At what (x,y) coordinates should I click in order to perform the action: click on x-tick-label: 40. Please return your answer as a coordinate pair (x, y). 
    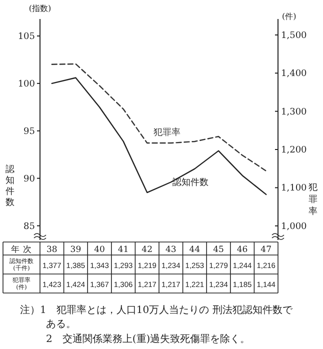
    Looking at the image, I should click on (99, 250).